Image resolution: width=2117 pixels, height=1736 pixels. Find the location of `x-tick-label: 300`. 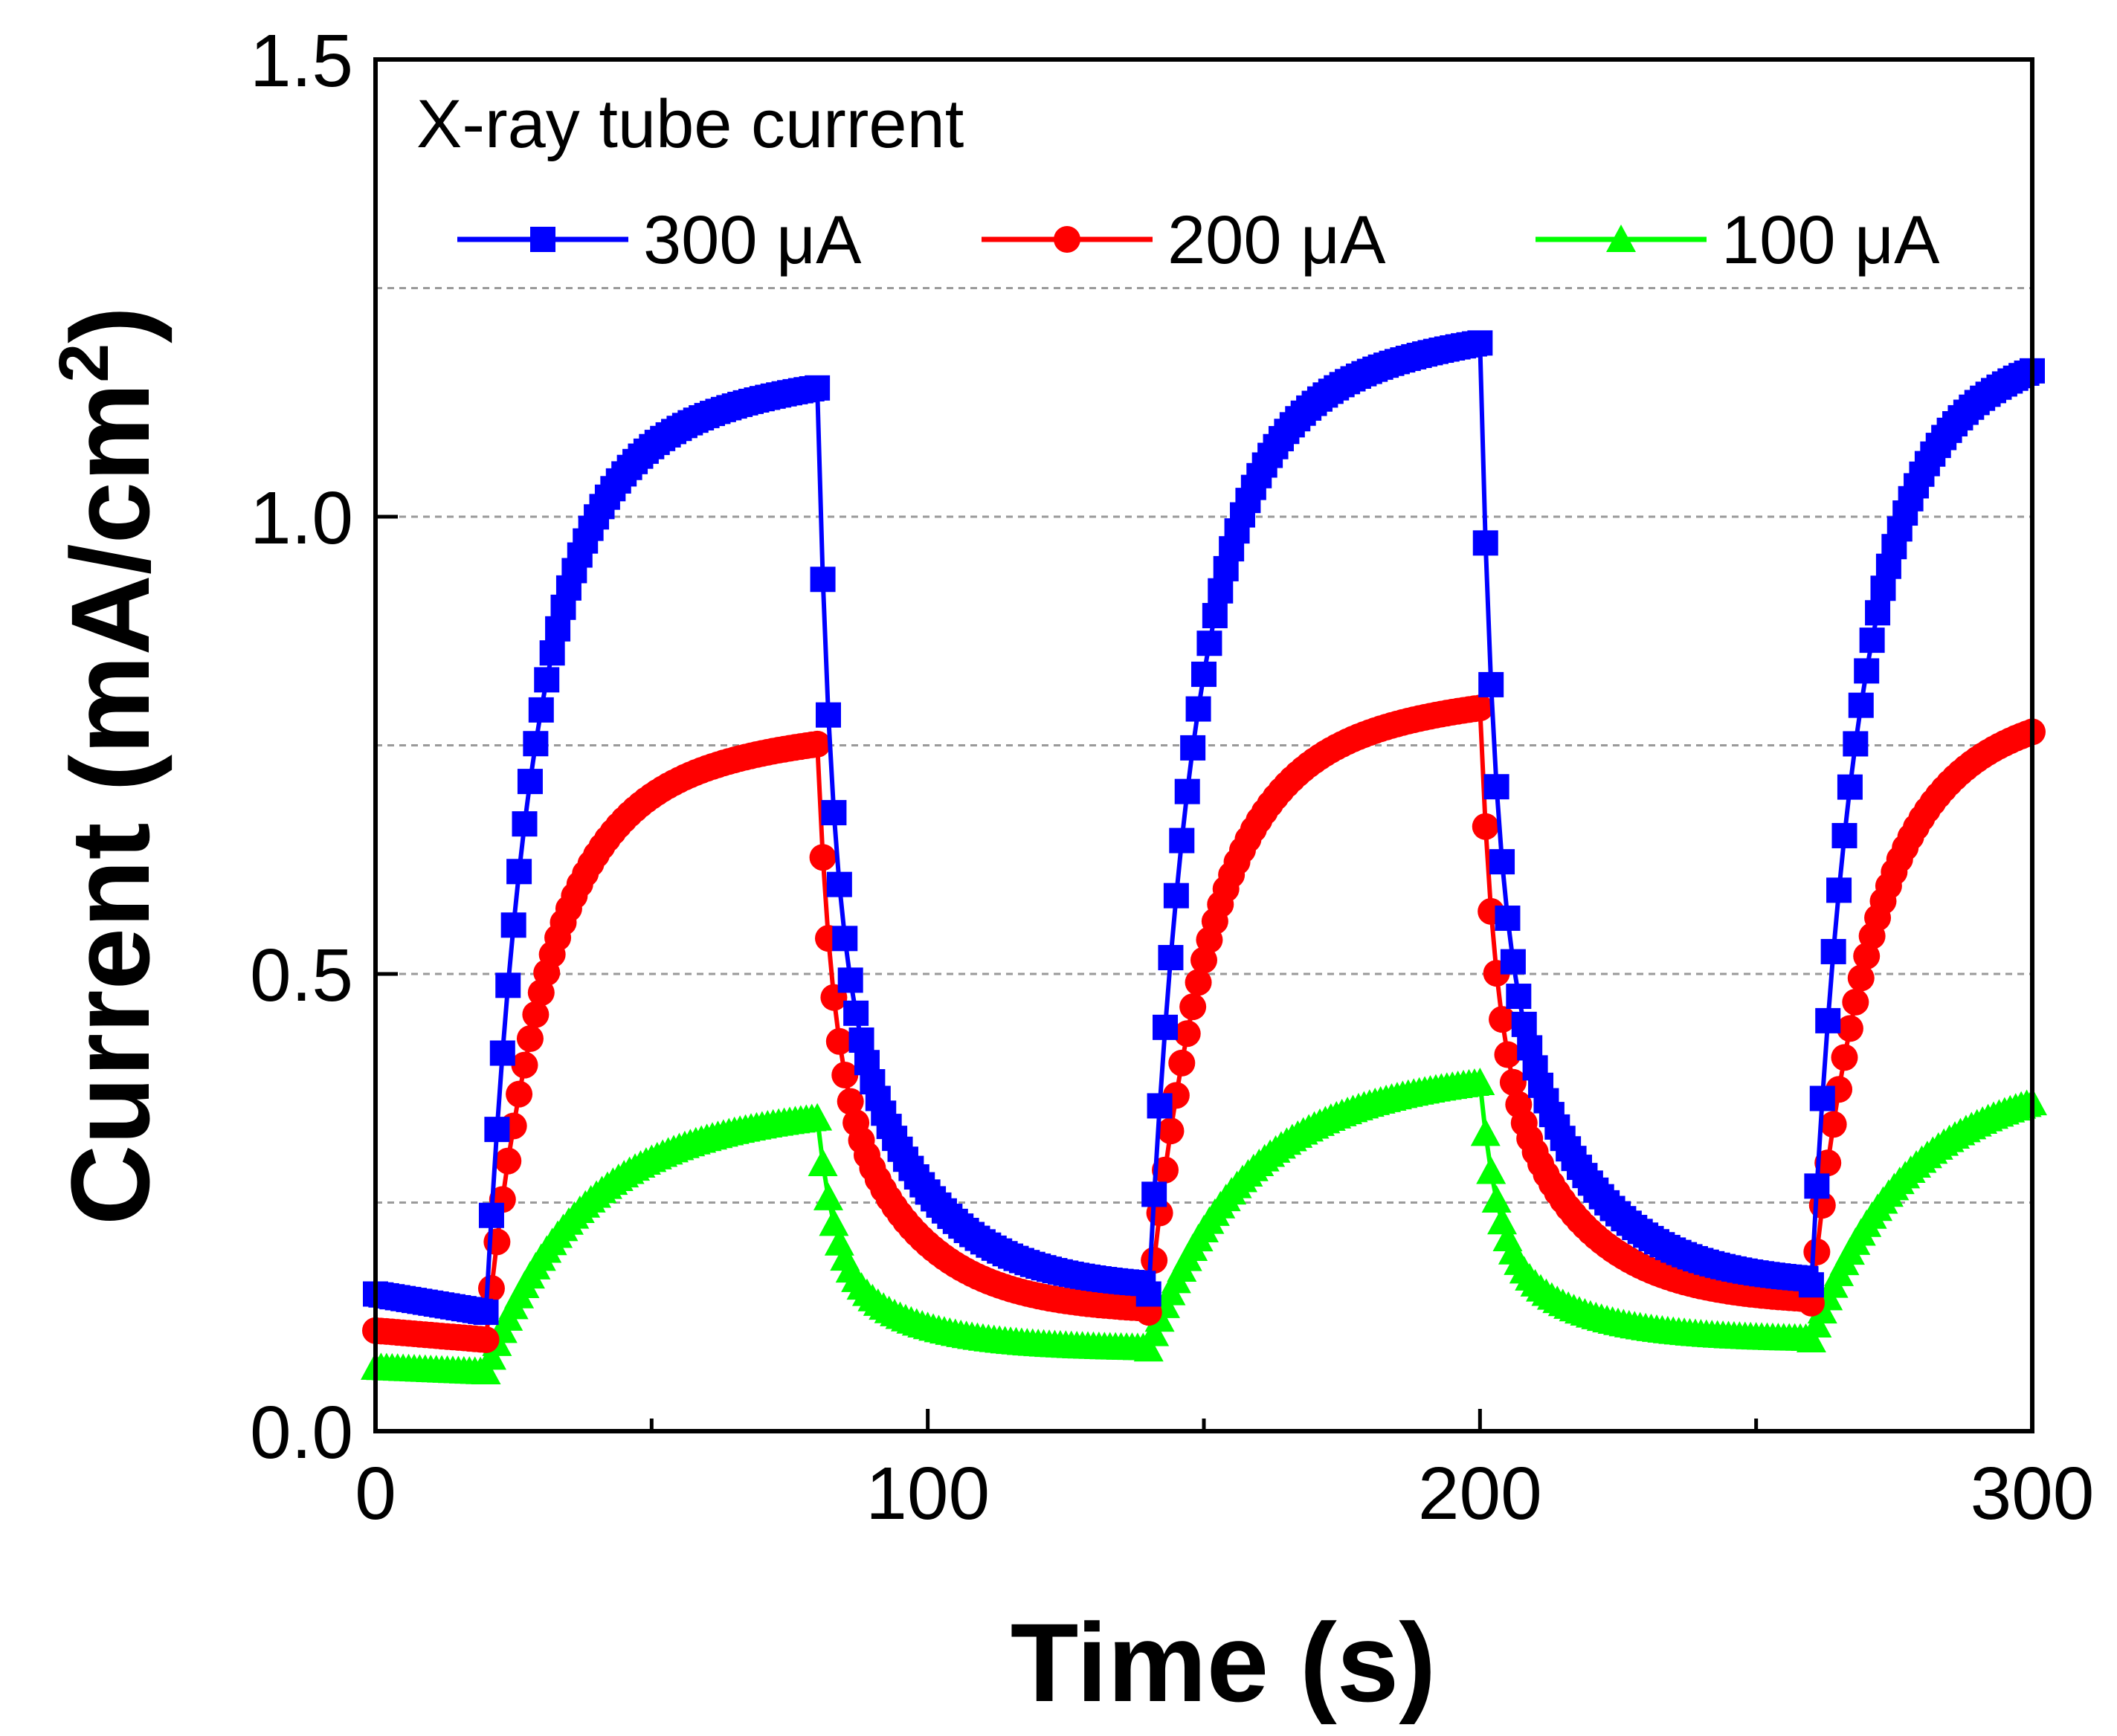

x-tick-label: 300 is located at coordinates (2033, 1493).